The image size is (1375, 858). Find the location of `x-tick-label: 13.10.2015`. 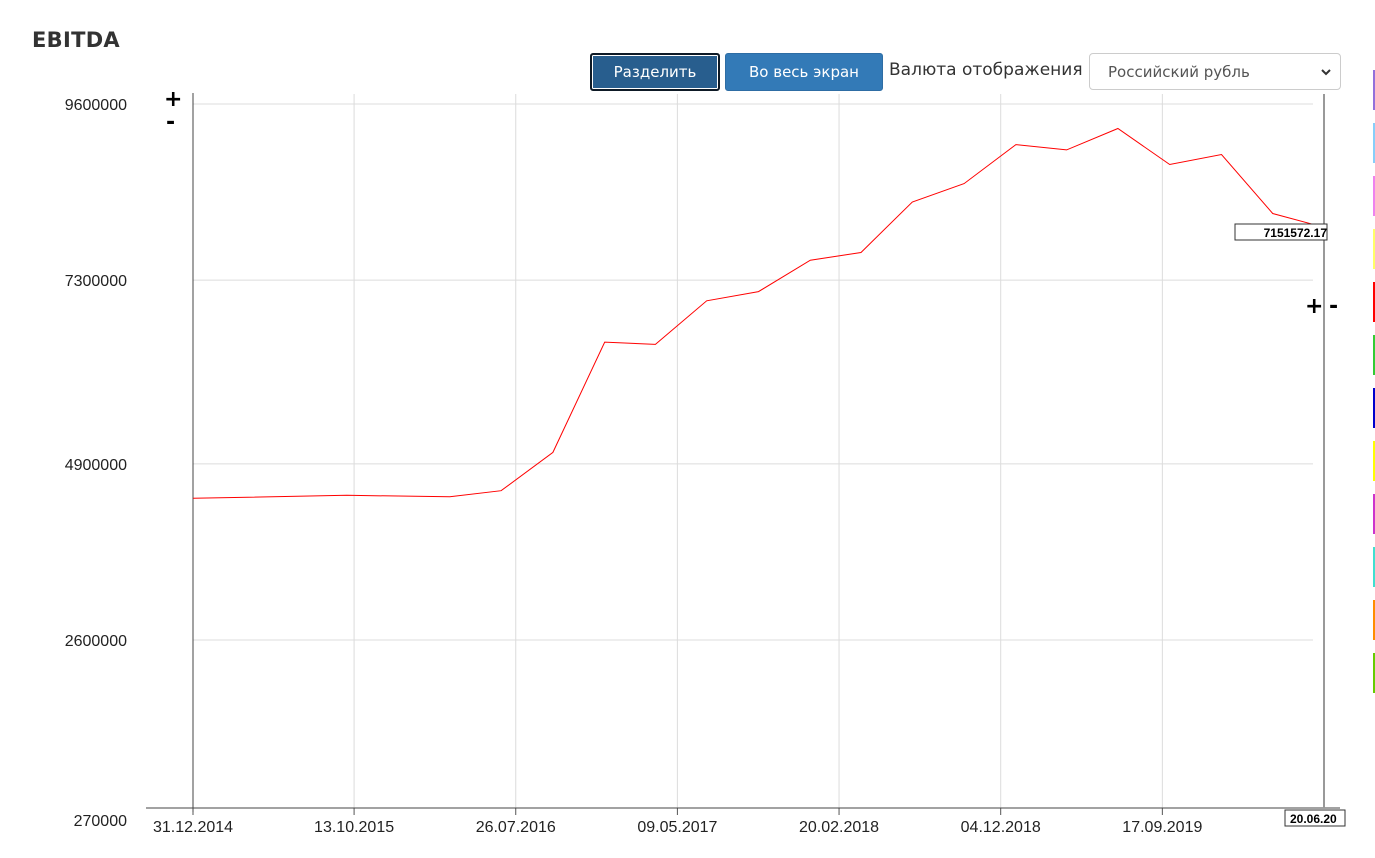

x-tick-label: 13.10.2015 is located at coordinates (354, 827).